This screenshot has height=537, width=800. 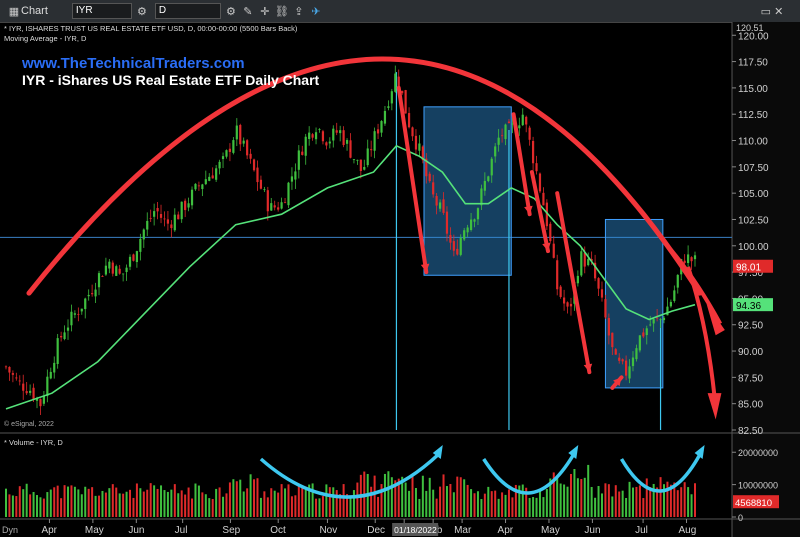 I want to click on price-axis-top-label: 120.51, so click(x=750, y=28).